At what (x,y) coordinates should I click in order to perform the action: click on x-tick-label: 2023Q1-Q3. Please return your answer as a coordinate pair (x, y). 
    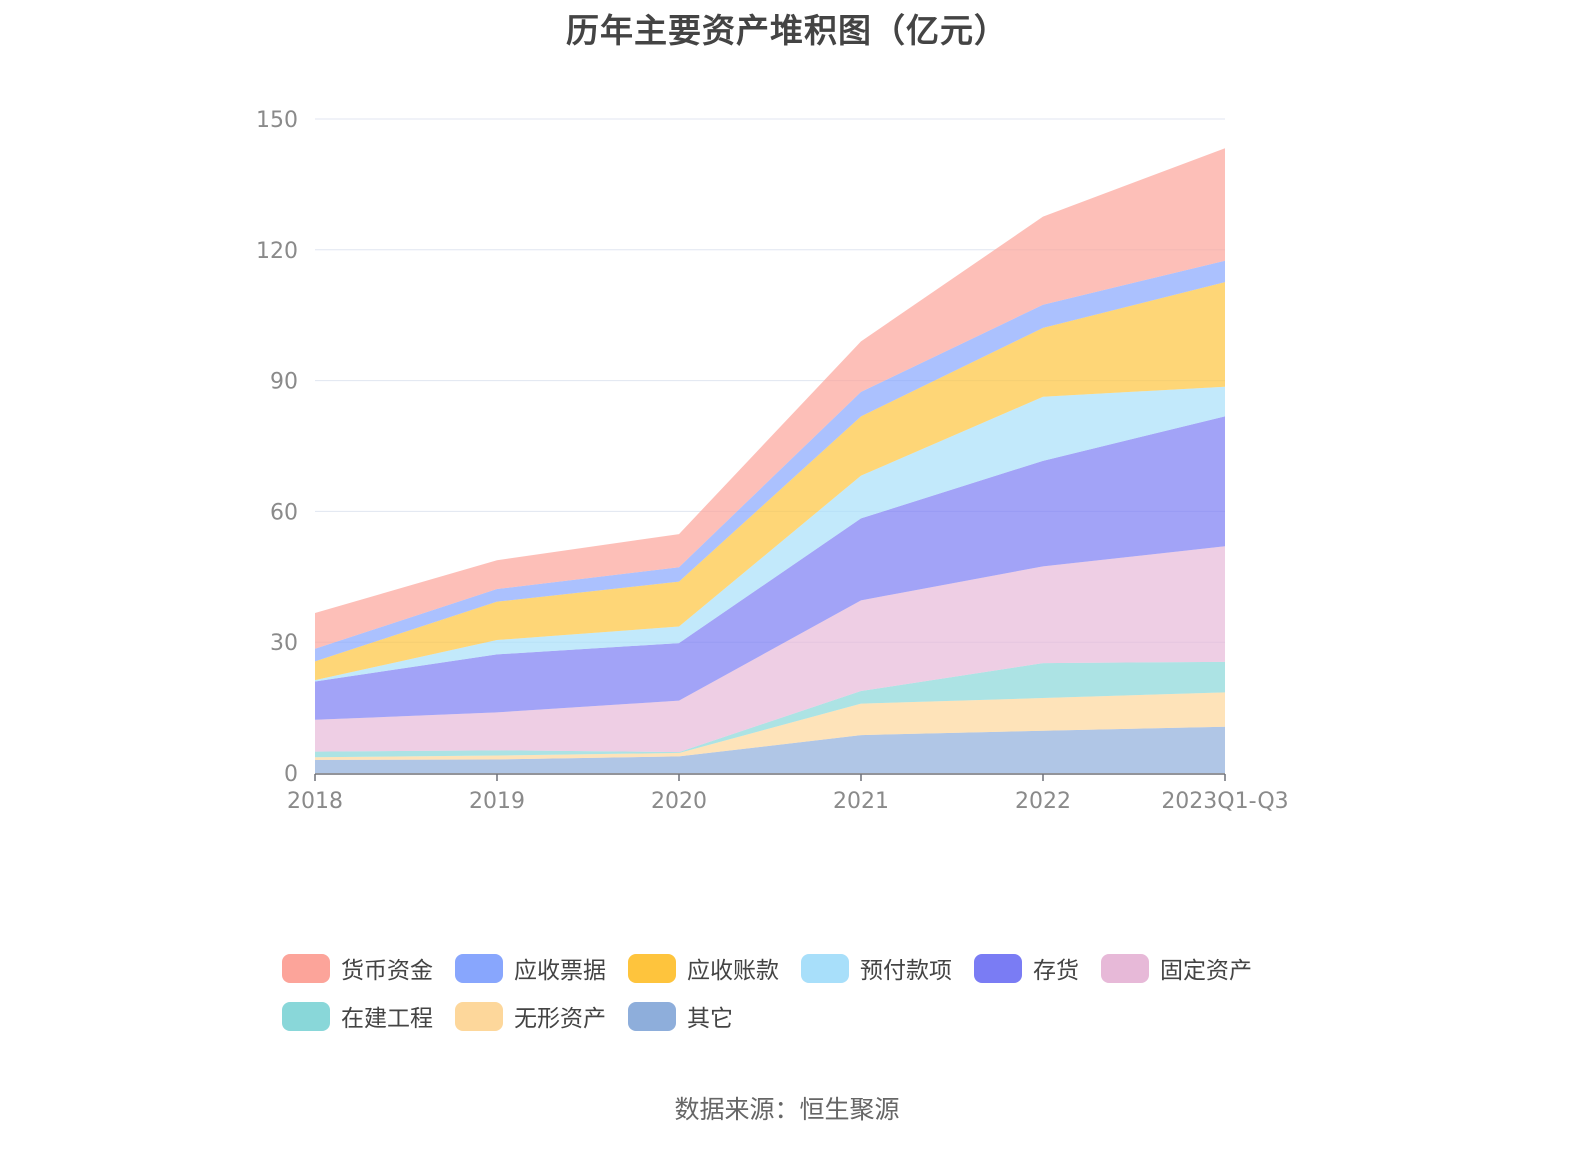
    Looking at the image, I should click on (1224, 801).